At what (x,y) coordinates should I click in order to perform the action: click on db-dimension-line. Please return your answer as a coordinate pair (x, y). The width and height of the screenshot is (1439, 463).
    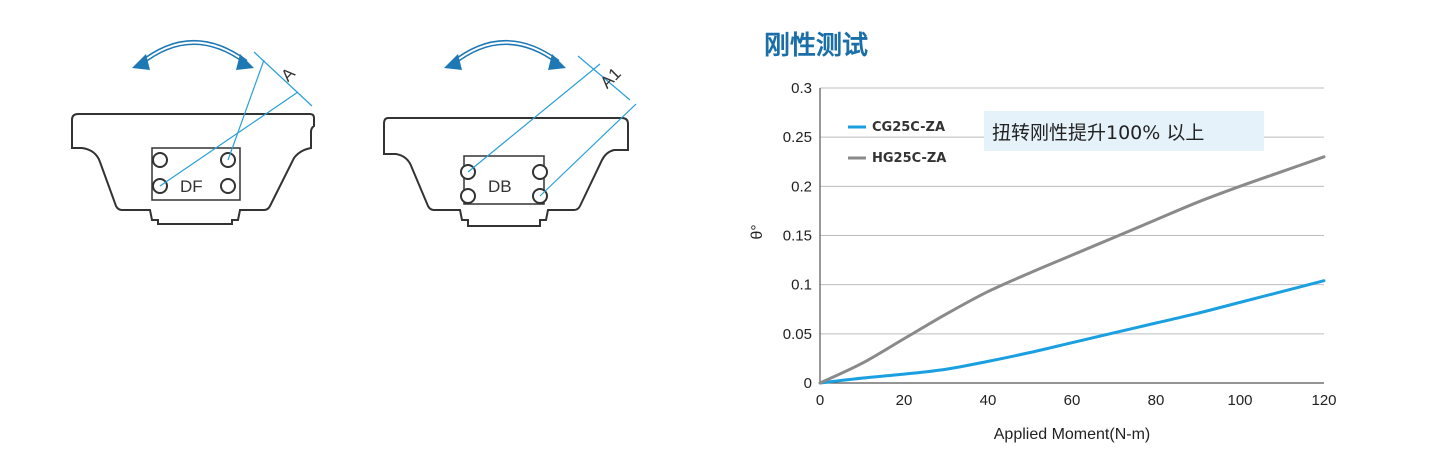
    Looking at the image, I should click on (604, 78).